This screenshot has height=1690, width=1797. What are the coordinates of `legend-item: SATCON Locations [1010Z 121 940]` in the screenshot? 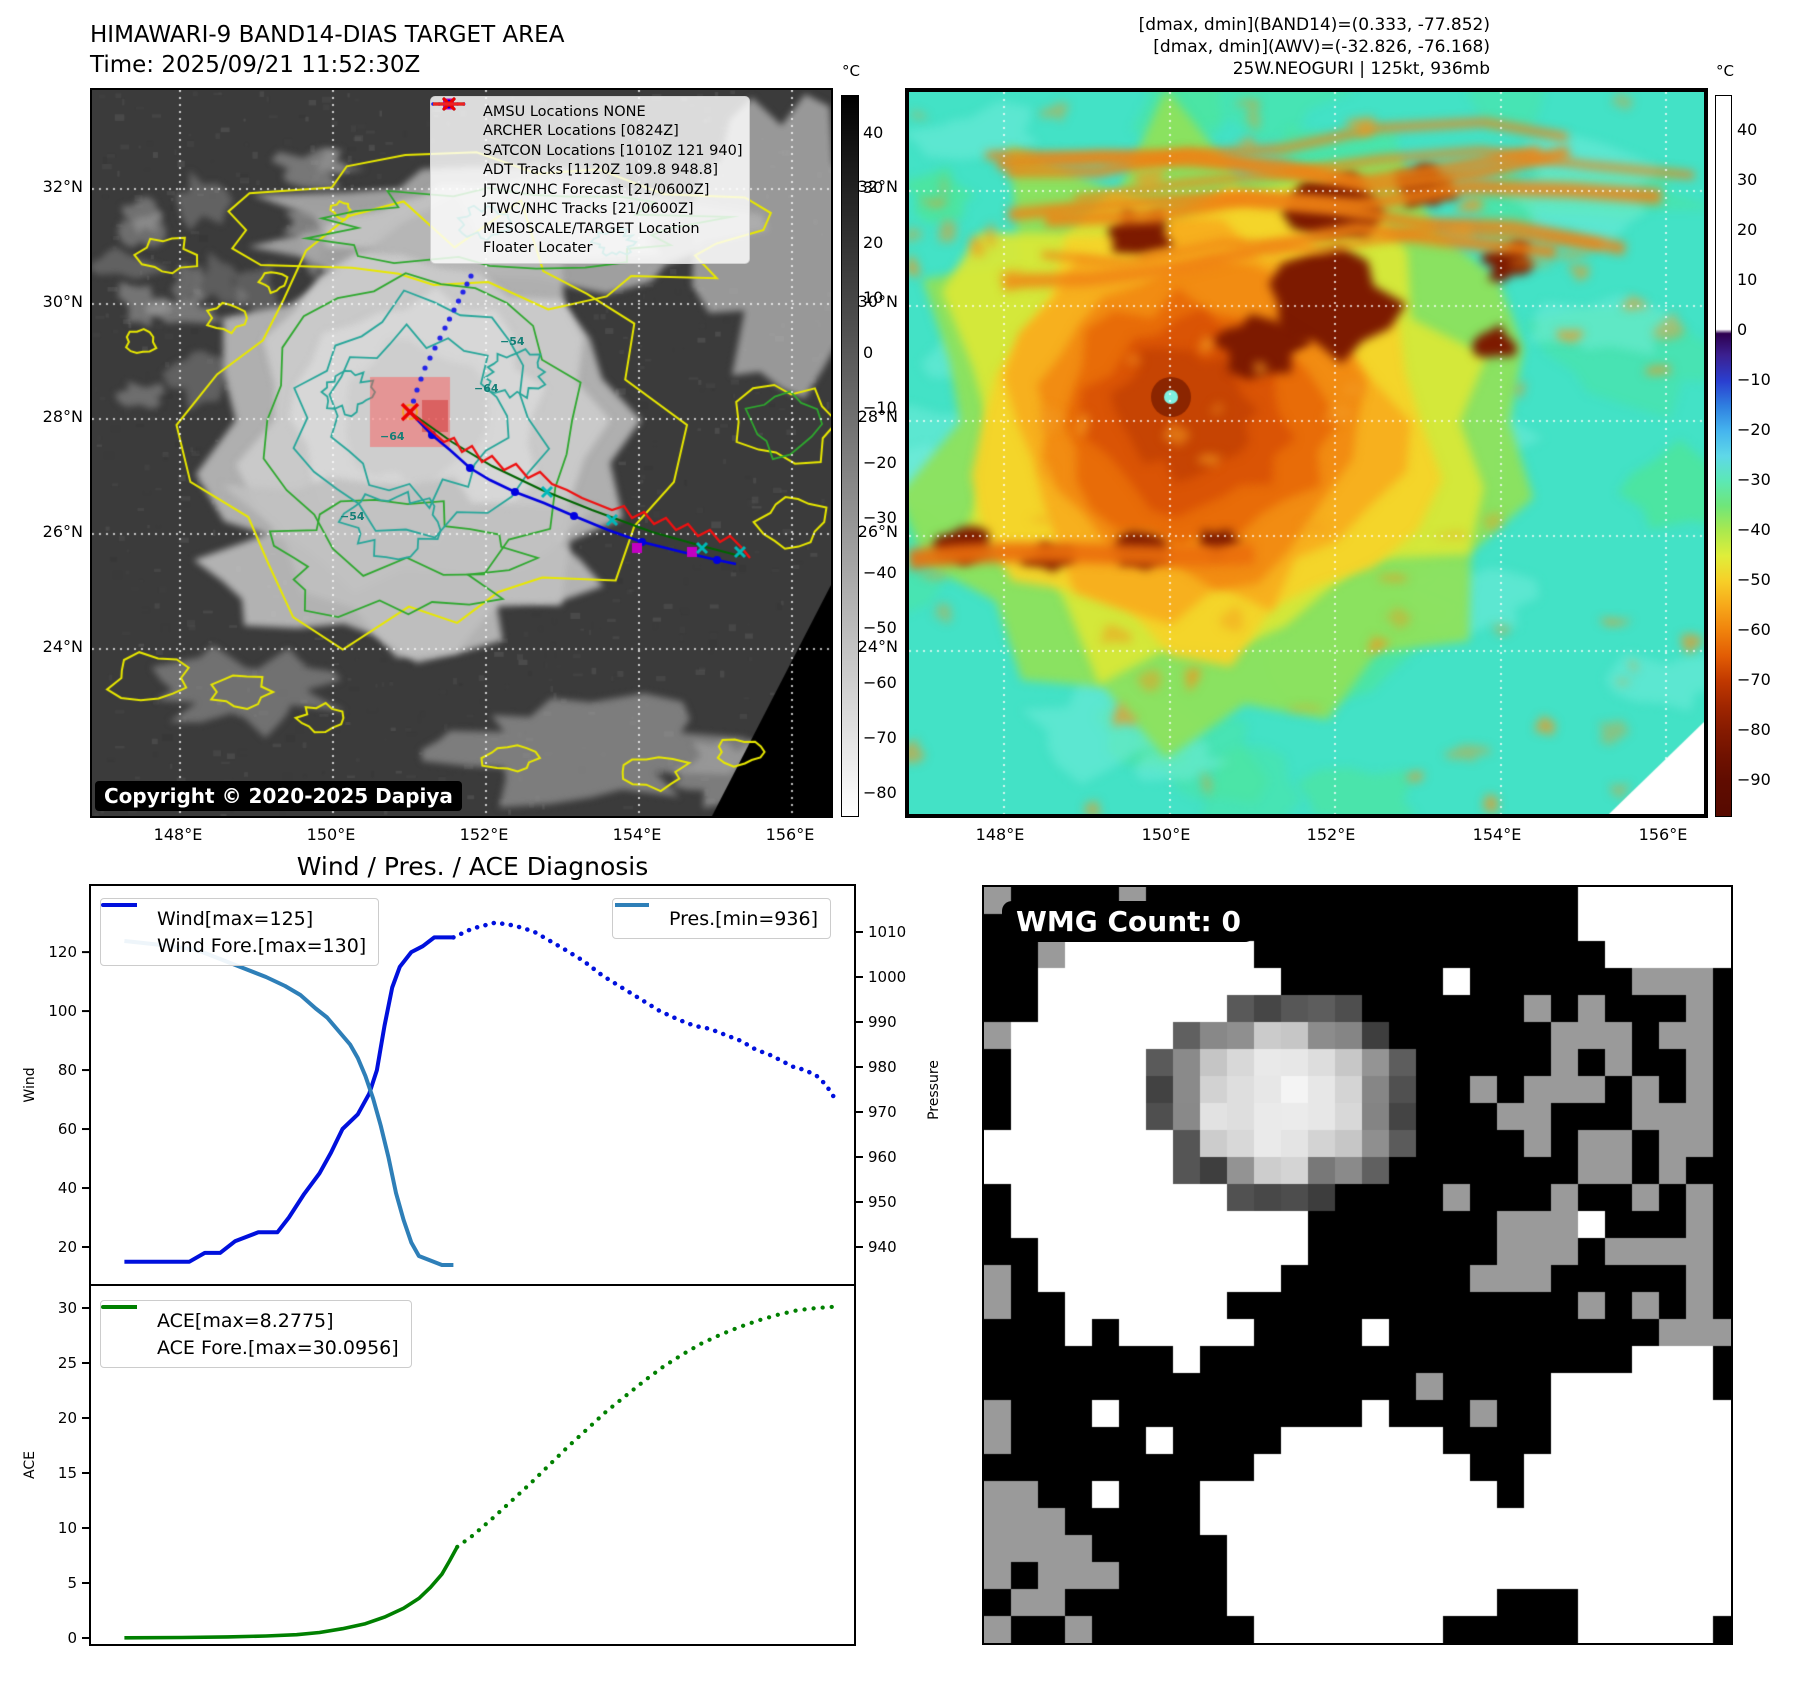 It's located at (591, 129).